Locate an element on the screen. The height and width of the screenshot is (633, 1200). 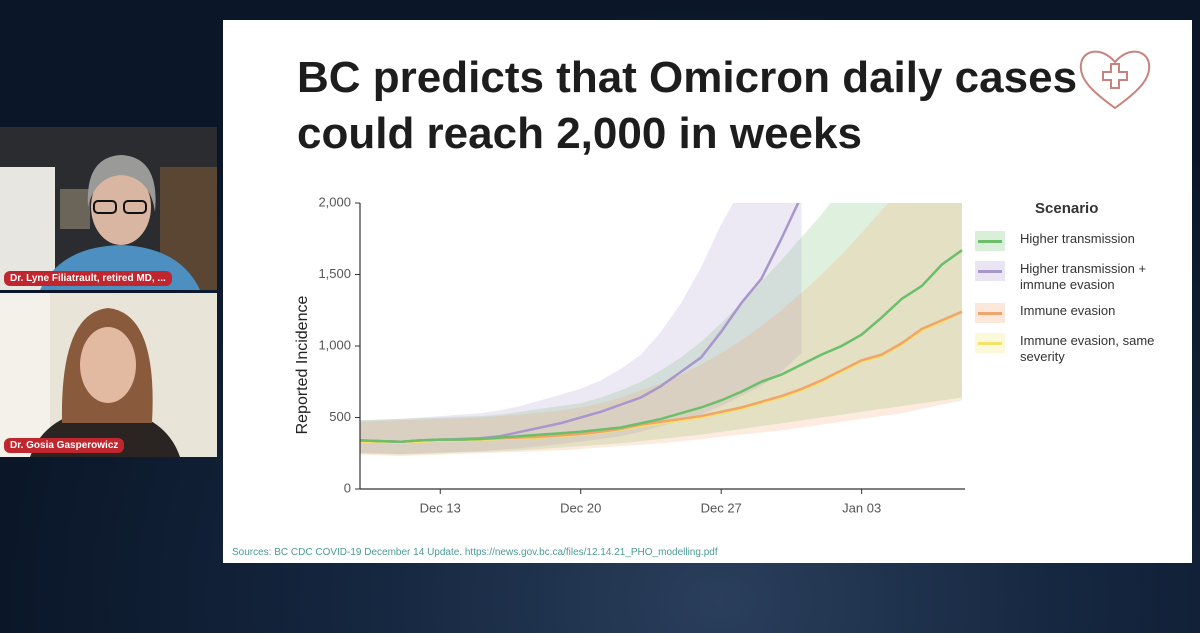
y-tick-label: 2,000 is located at coordinates (334, 201).